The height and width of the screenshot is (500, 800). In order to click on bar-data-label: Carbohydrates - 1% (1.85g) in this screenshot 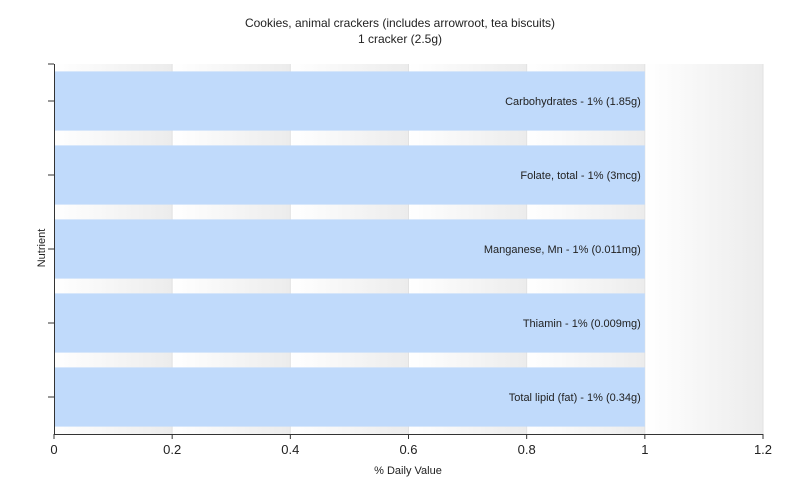, I will do `click(573, 102)`.